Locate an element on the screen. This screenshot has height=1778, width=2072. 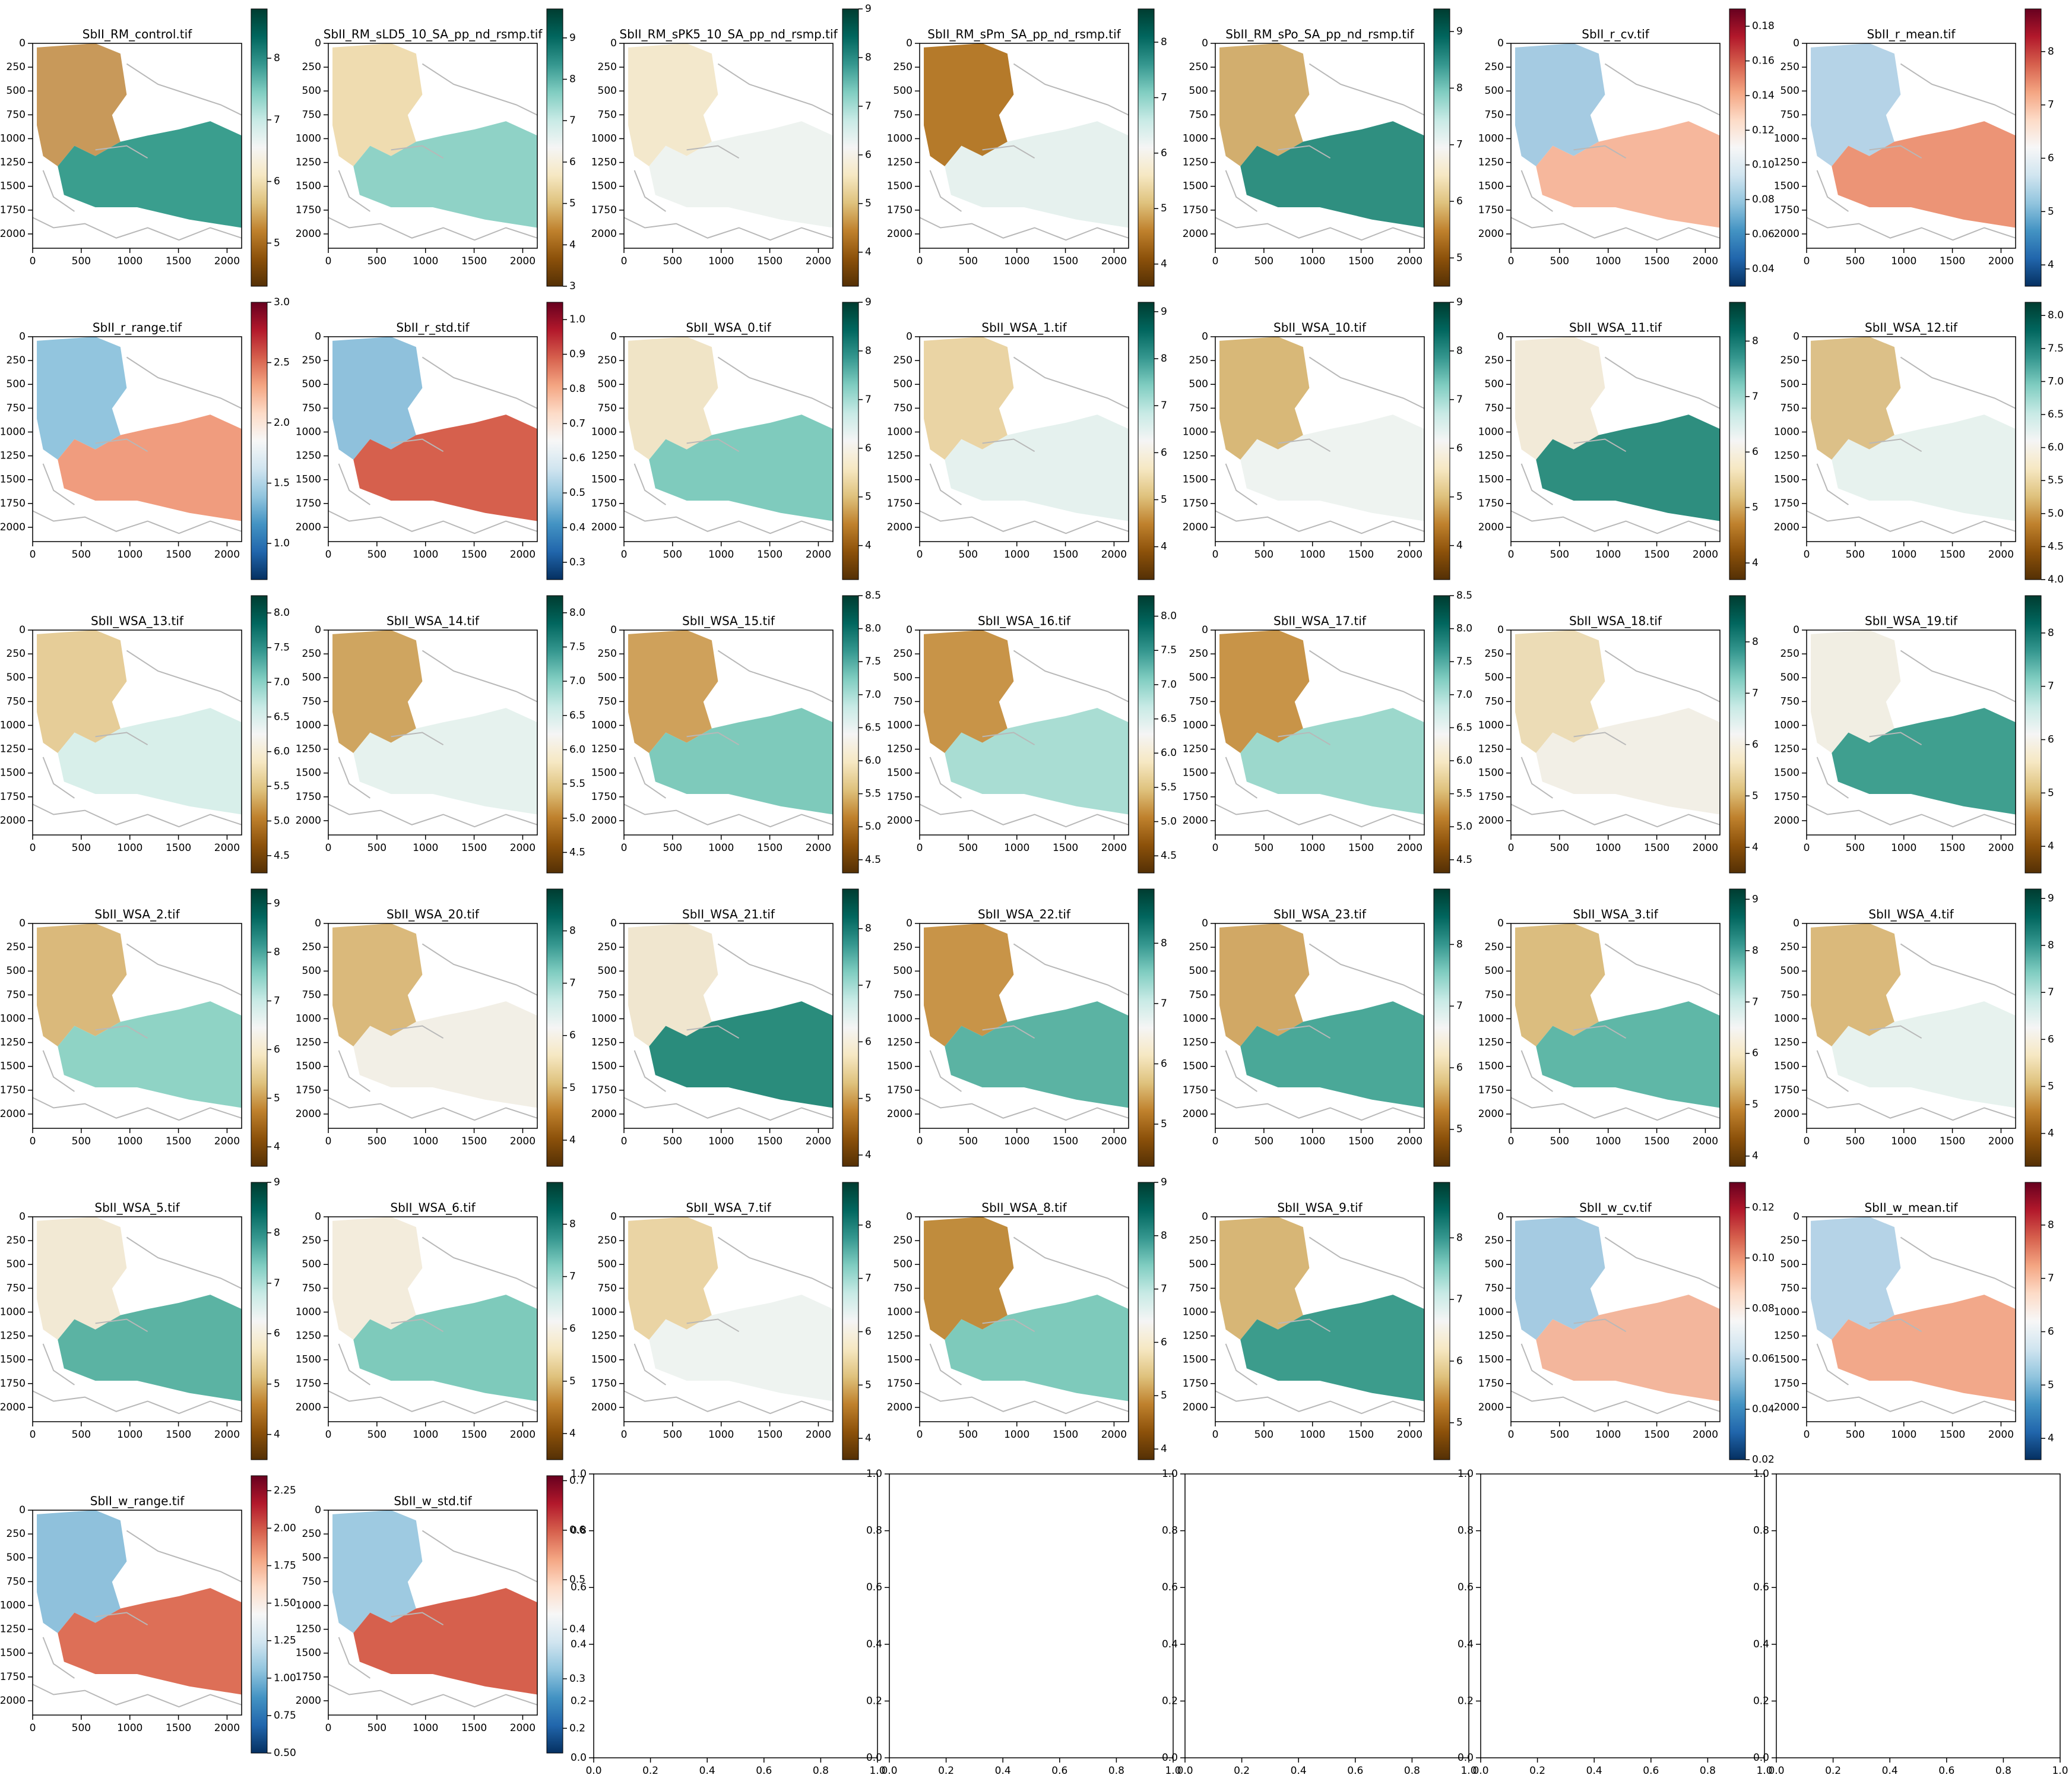
panel-title: SbII_WSA_2.tif is located at coordinates (137, 914).